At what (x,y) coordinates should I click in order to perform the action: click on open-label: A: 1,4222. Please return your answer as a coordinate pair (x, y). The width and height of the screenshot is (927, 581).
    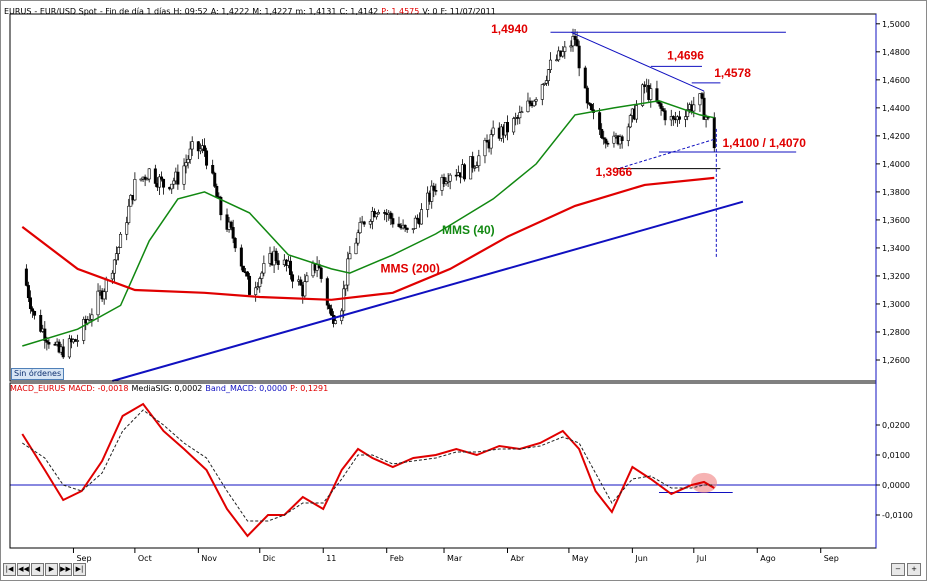
    Looking at the image, I should click on (230, 11).